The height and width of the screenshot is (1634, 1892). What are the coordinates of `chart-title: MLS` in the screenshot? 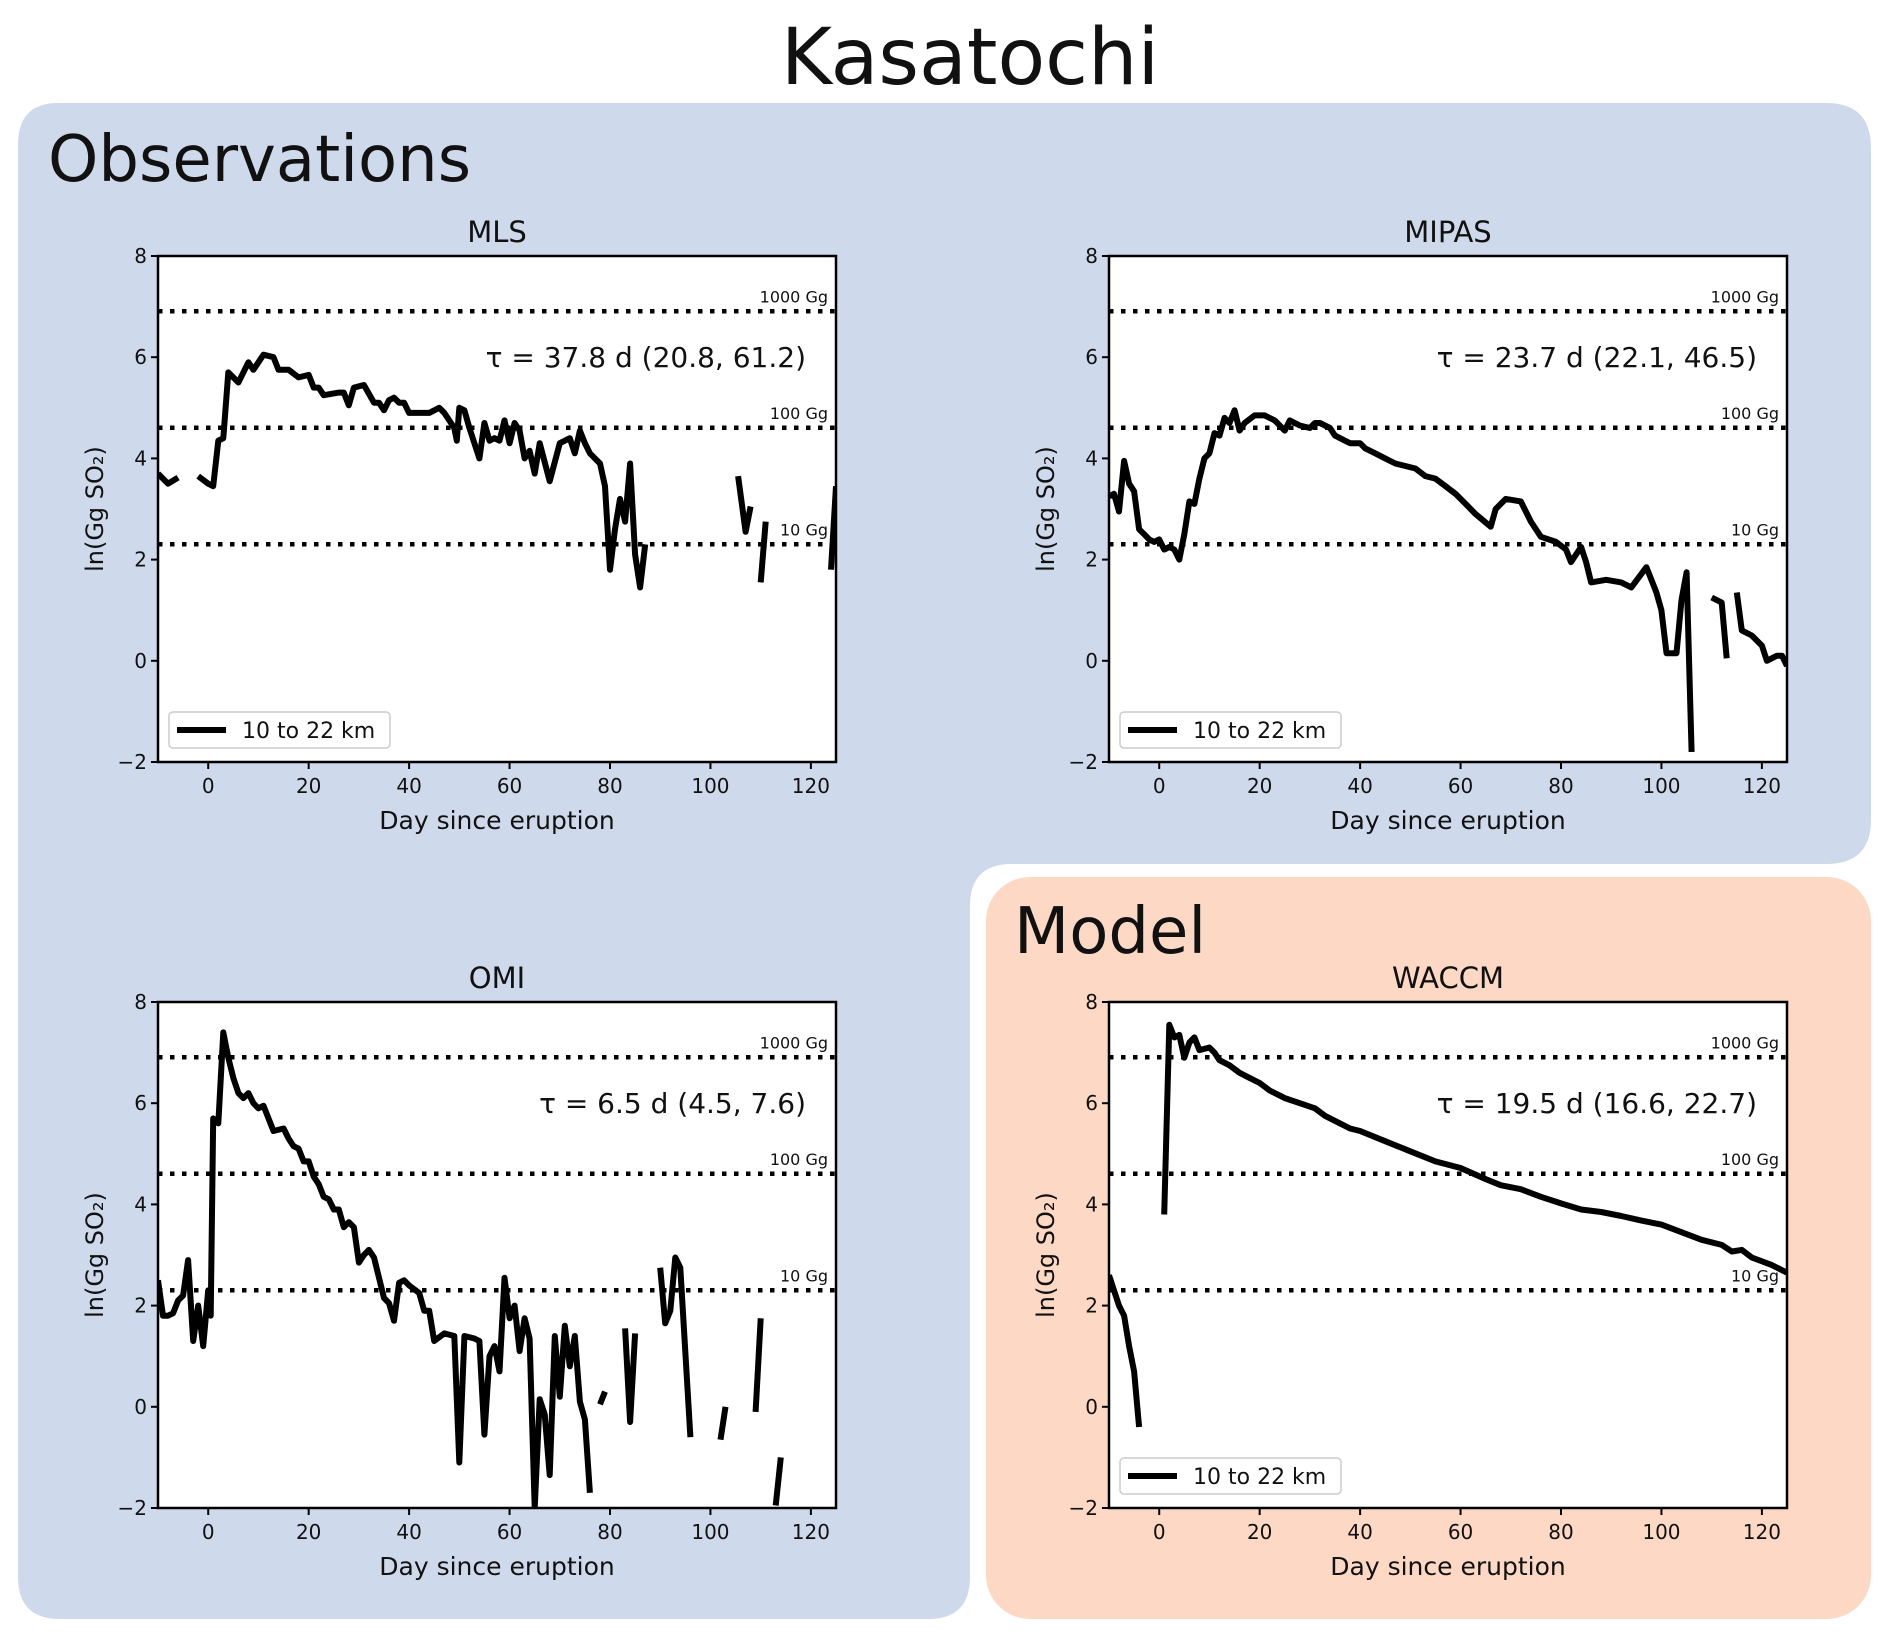 It's located at (497, 232).